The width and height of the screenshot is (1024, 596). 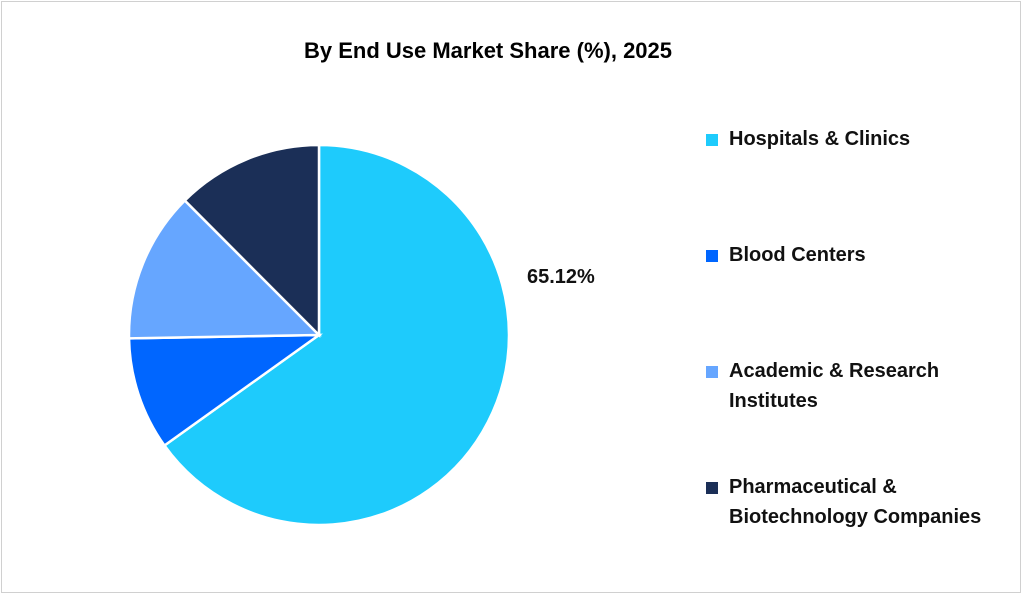 I want to click on chart-title: By End Use Market Share (%), 2025, so click(x=488, y=50).